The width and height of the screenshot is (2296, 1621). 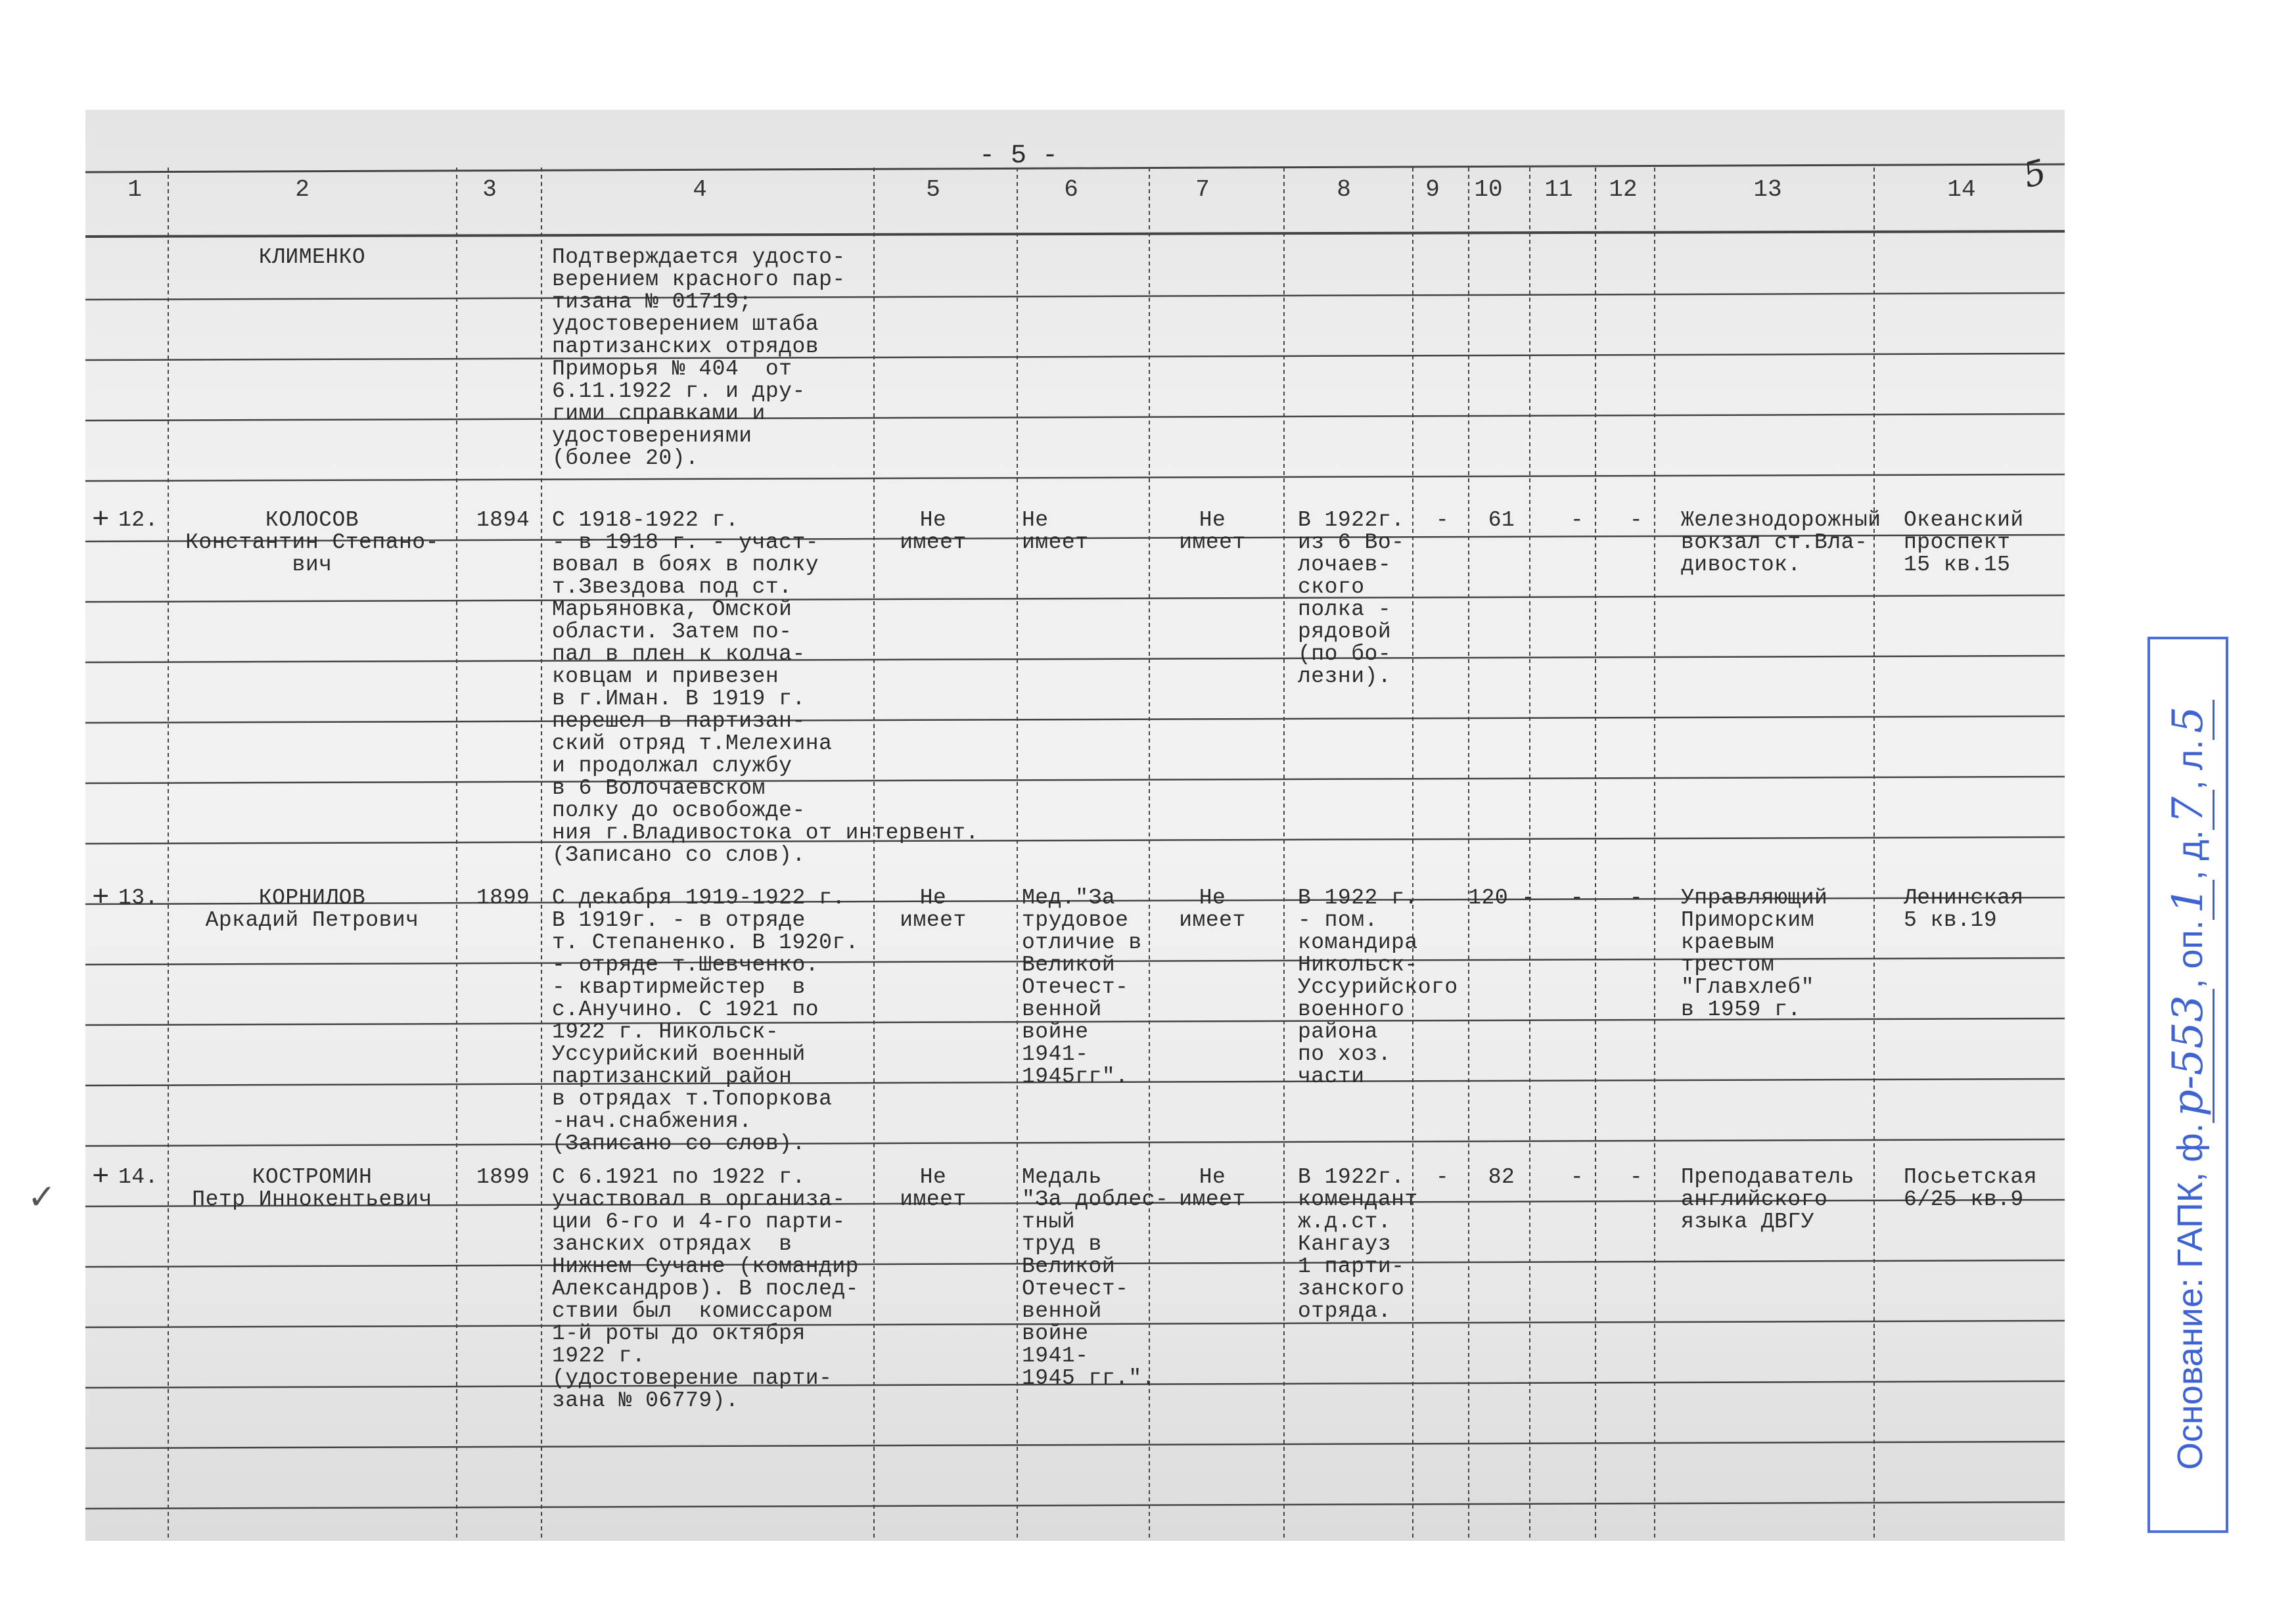 What do you see at coordinates (1964, 542) in the screenshot?
I see `cell-c14: Океанский проспект 15 кв.15` at bounding box center [1964, 542].